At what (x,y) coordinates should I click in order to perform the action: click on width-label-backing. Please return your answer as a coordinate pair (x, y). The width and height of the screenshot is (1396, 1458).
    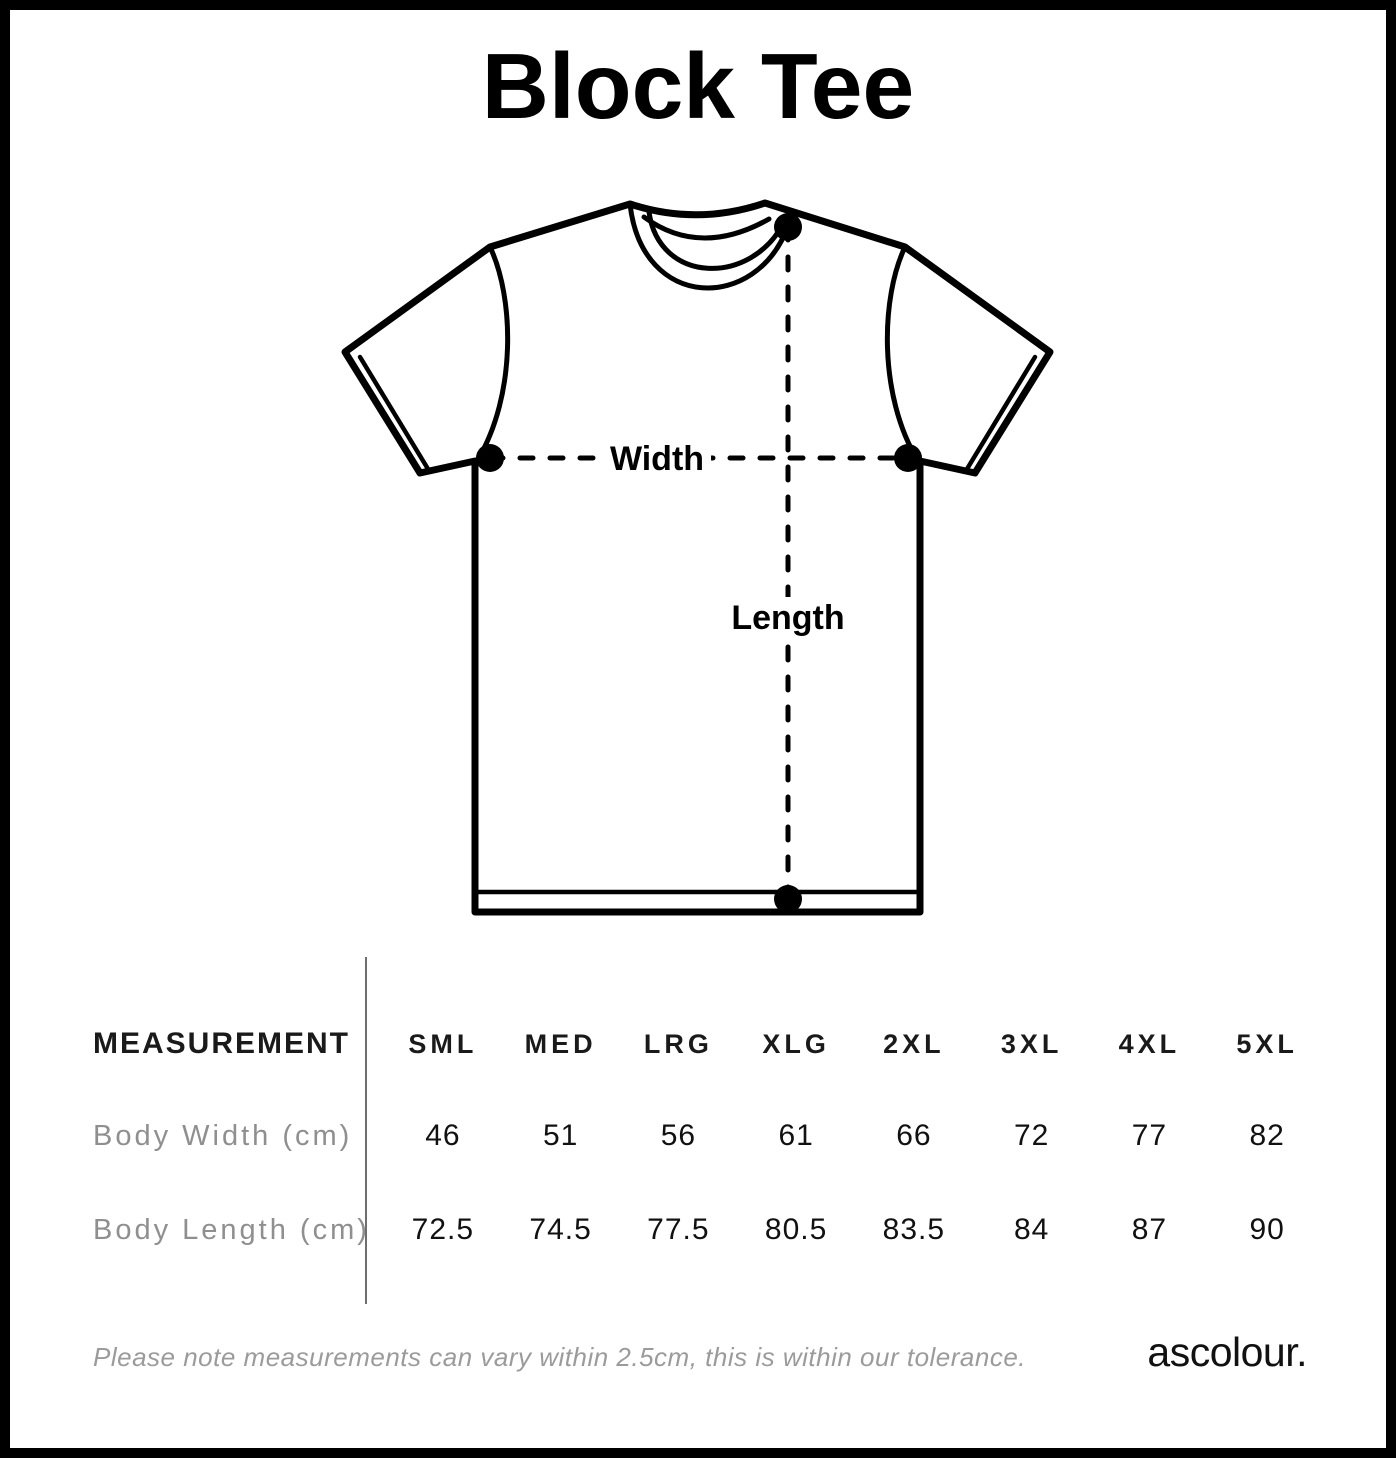
    Looking at the image, I should click on (657, 458).